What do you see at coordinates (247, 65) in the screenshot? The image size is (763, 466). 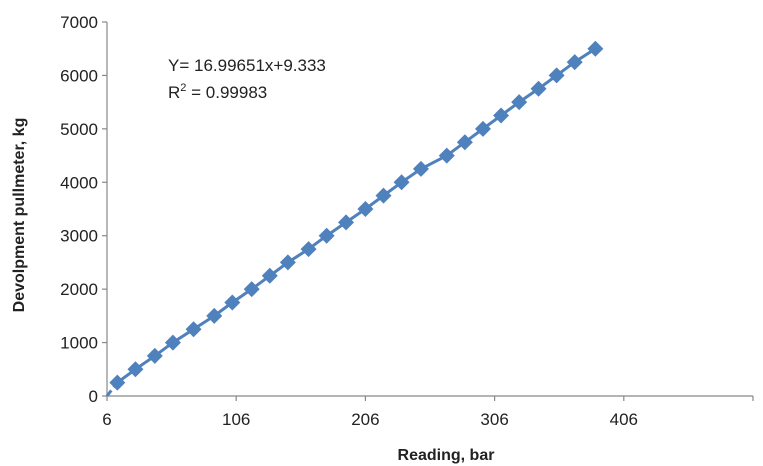 I see `regression-equation: Y= 16.99651x+9.333` at bounding box center [247, 65].